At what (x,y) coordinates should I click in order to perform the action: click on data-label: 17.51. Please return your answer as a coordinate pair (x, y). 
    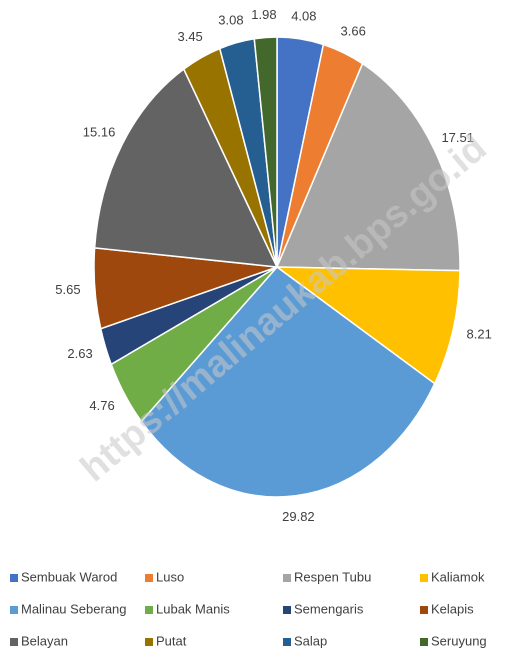
    Looking at the image, I should click on (457, 137).